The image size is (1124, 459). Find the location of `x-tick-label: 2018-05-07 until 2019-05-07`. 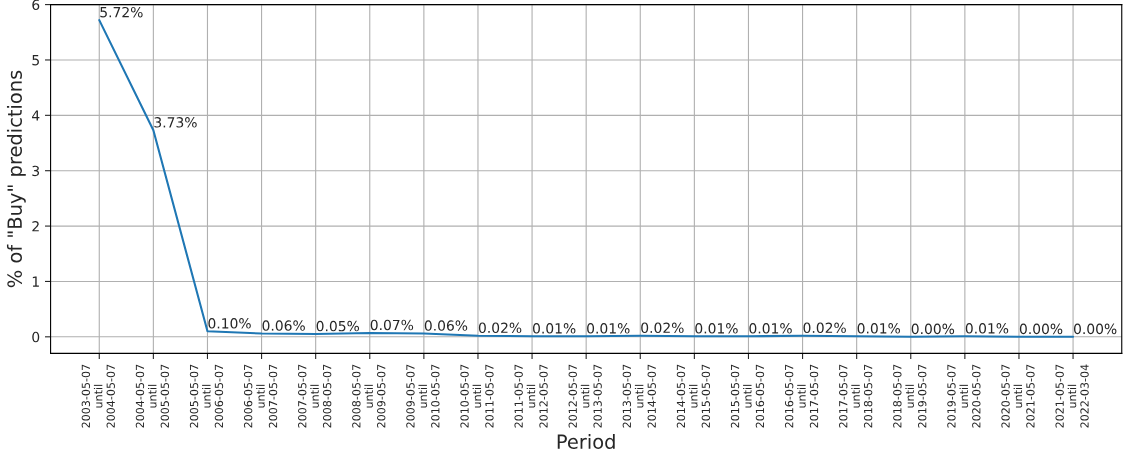

x-tick-label: 2018-05-07 until 2019-05-07 is located at coordinates (910, 396).